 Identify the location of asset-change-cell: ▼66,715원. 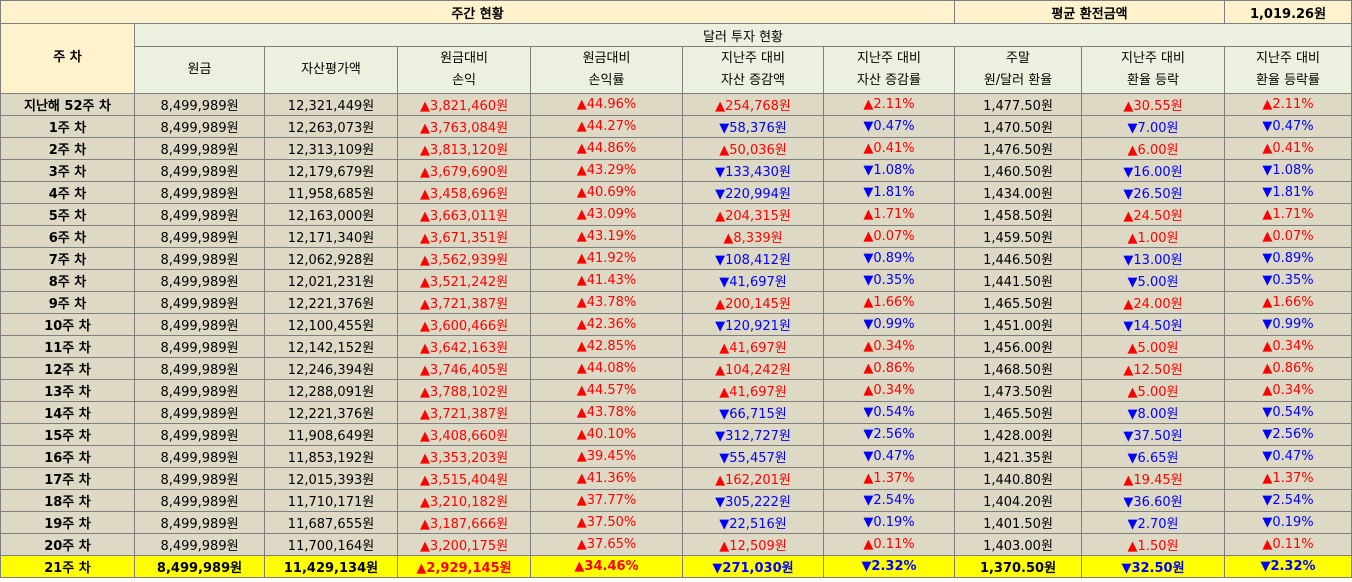
(753, 412).